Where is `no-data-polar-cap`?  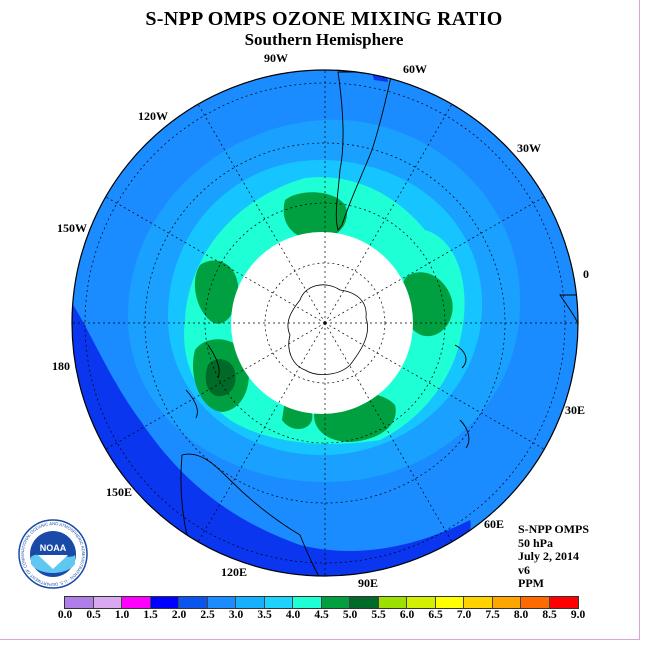 no-data-polar-cap is located at coordinates (322, 323).